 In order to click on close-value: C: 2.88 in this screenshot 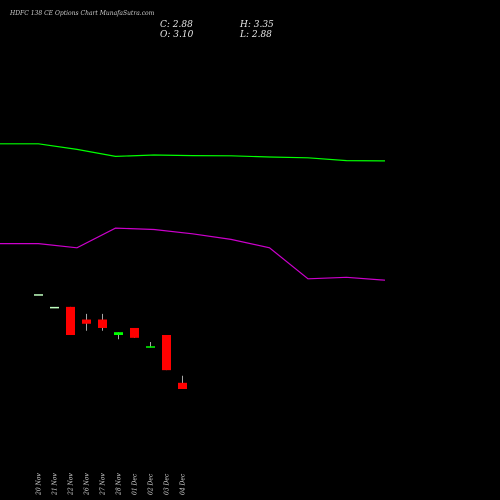, I will do `click(176, 25)`.